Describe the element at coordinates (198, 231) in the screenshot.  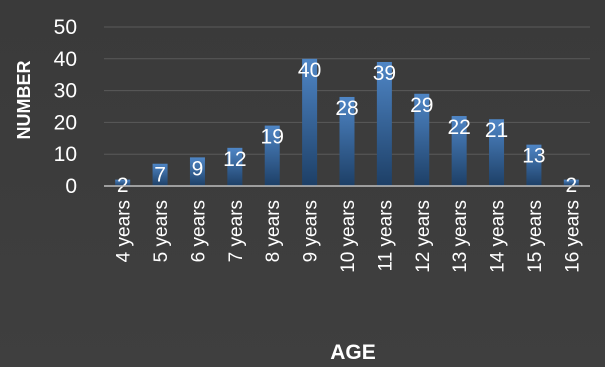
I see `x-tick-label: 6 years` at that location.